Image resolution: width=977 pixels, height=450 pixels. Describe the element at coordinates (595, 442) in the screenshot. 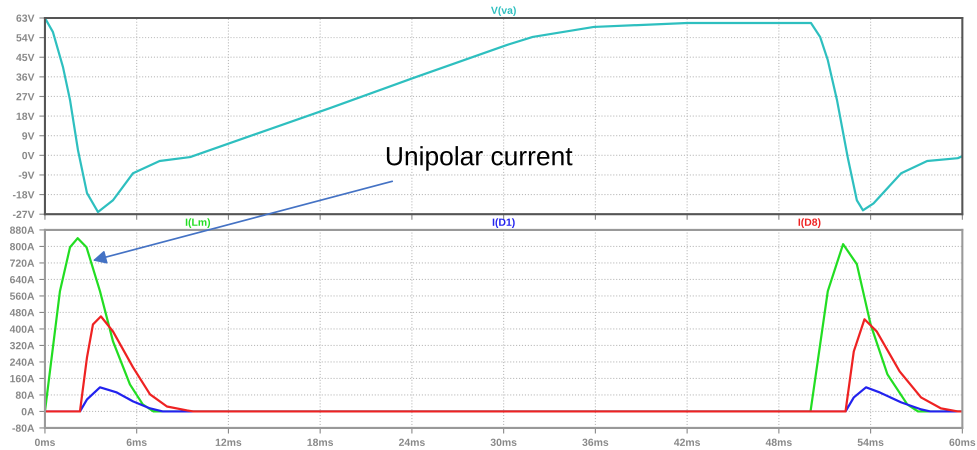

I see `x-tick-label: 36ms` at that location.